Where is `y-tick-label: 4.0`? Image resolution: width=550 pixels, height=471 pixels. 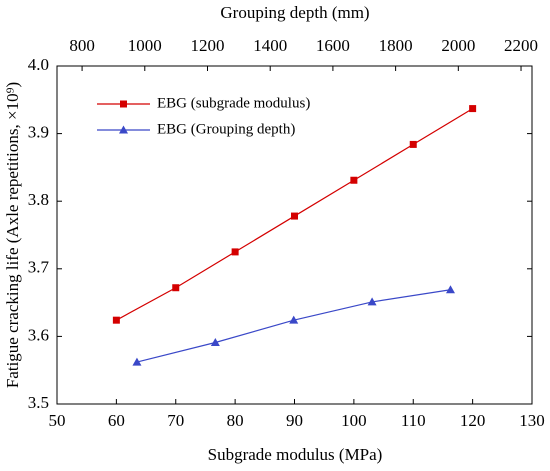 y-tick-label: 4.0 is located at coordinates (38, 64).